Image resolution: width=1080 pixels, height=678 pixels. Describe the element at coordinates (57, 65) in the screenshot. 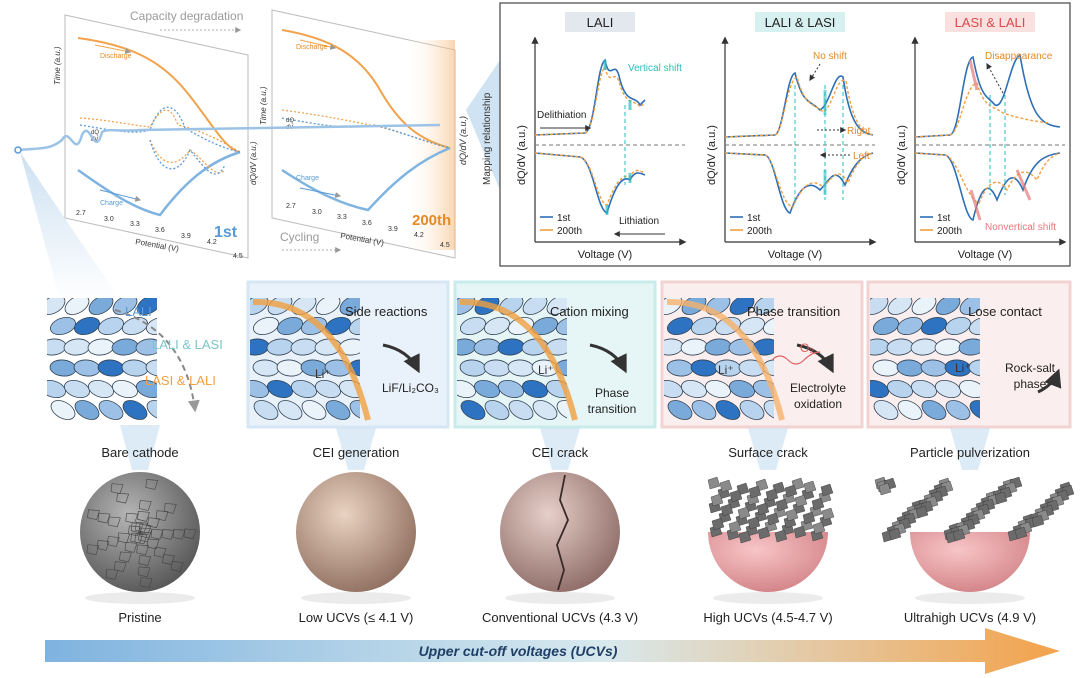

I see `time-axis-label-1: Time (a.u.)` at that location.